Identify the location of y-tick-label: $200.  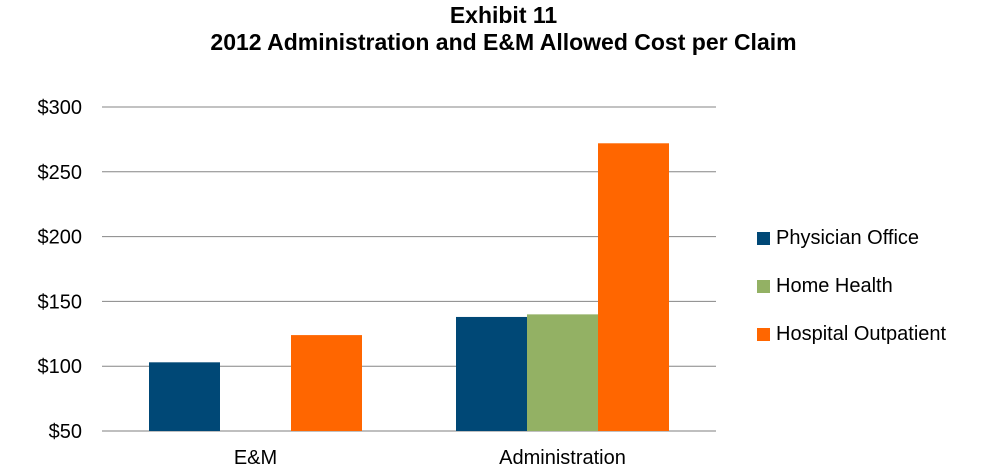
(60, 238).